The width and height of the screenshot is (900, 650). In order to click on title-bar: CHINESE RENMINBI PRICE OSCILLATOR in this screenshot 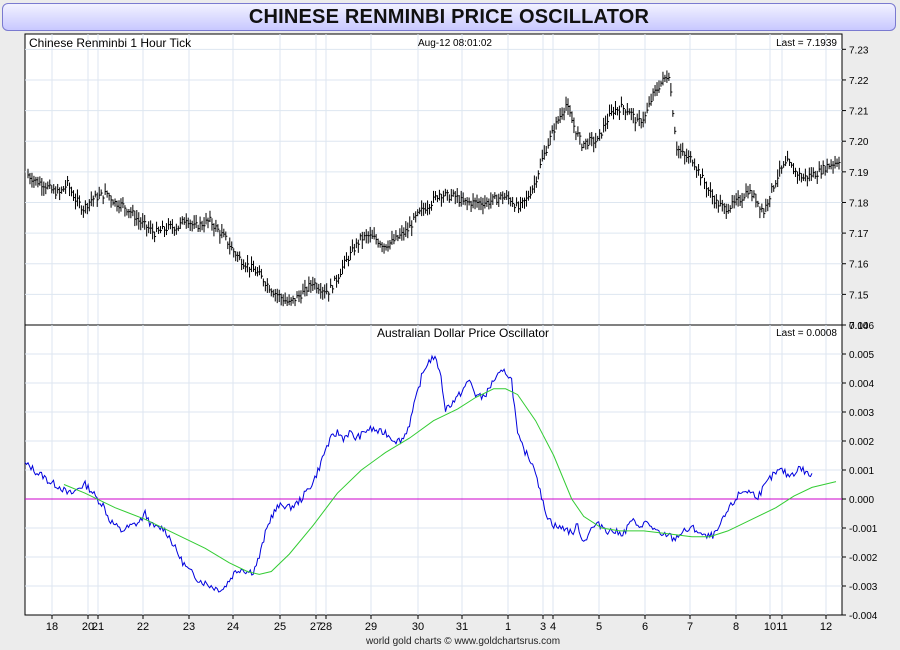, I will do `click(449, 17)`.